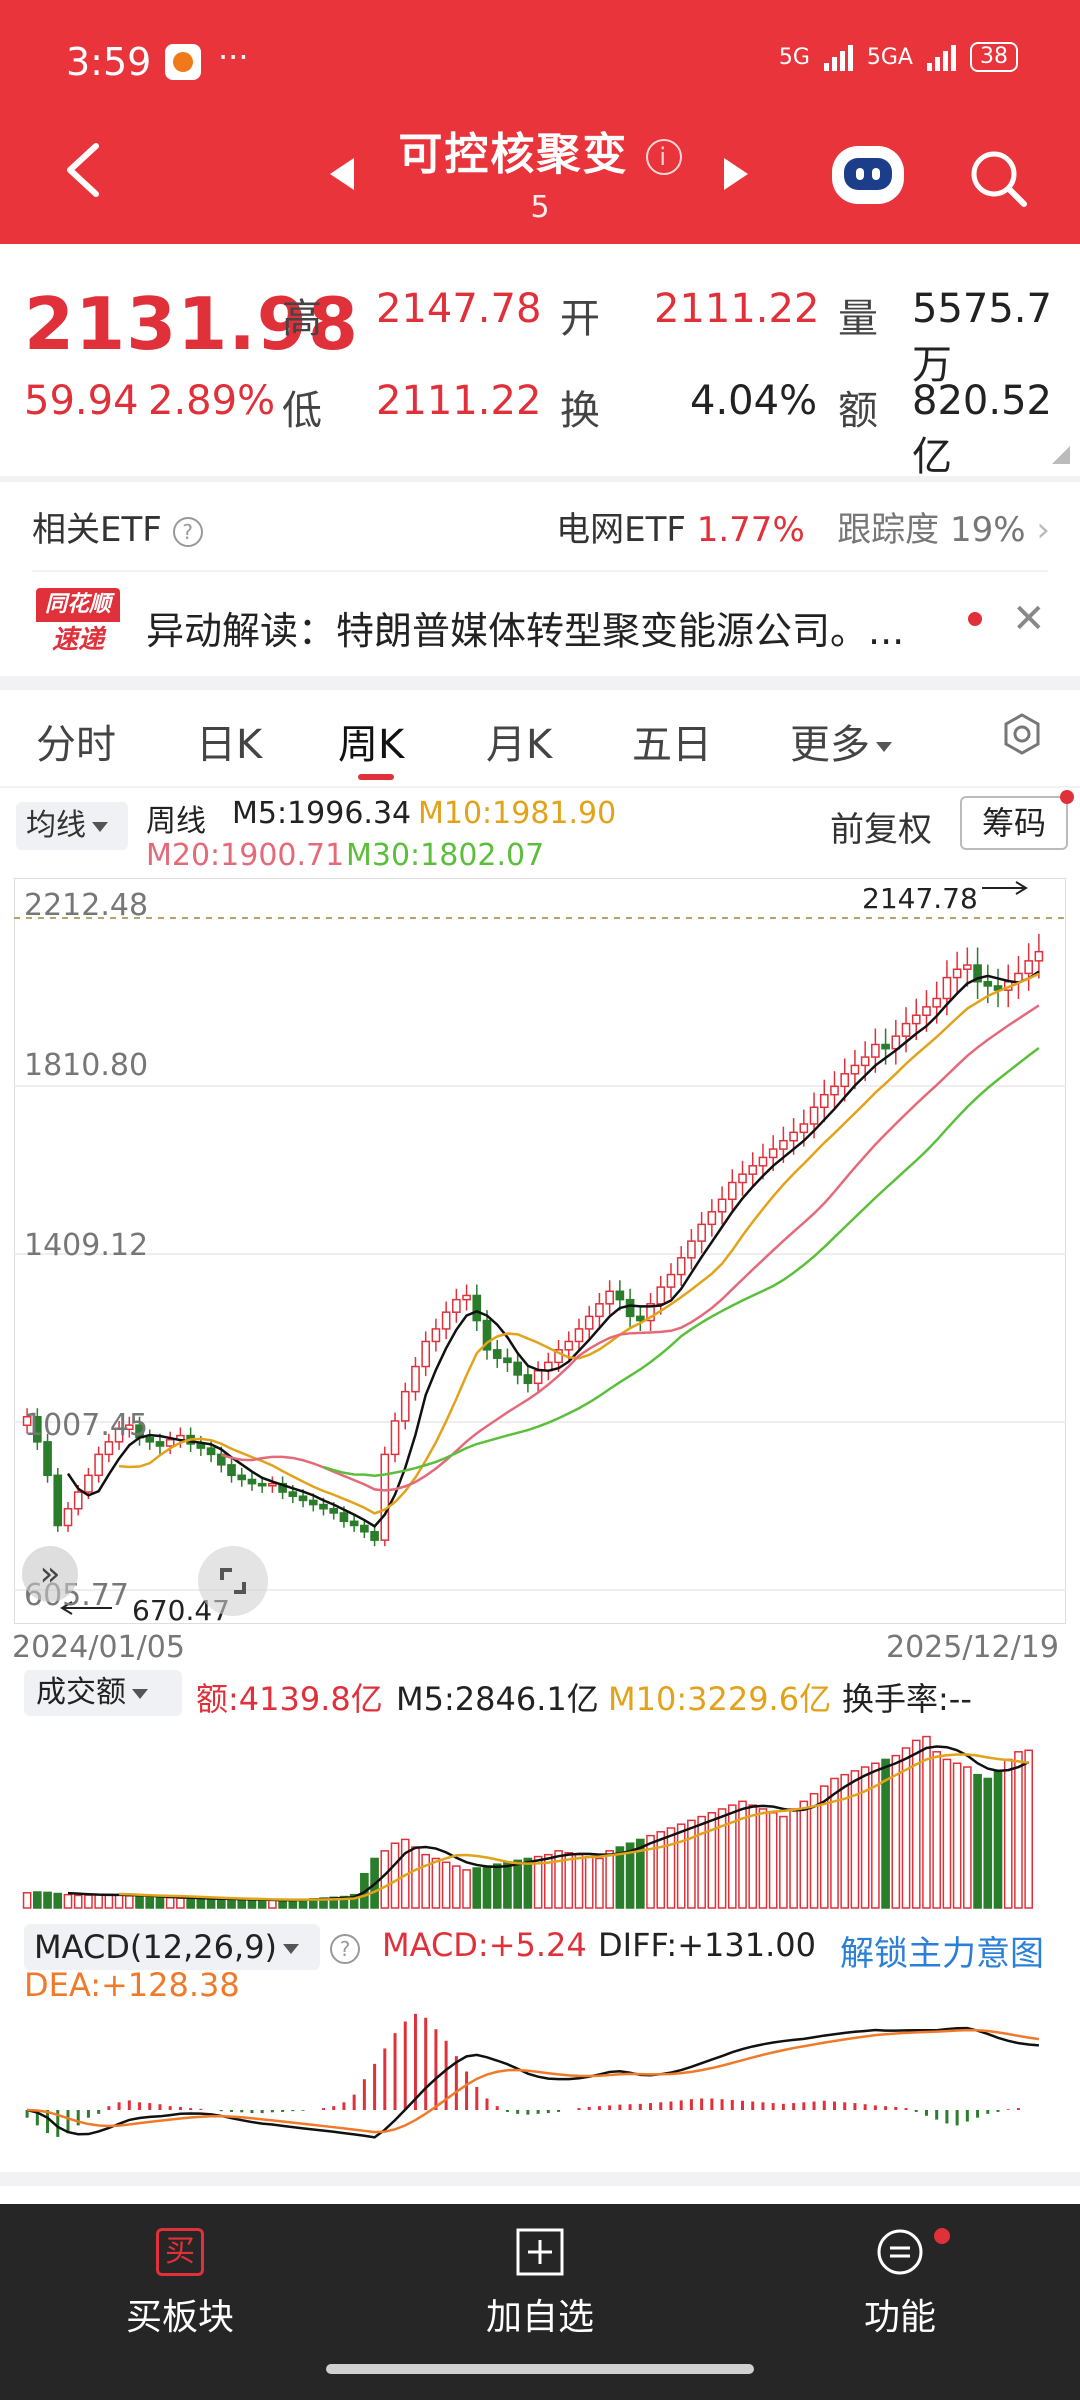 The height and width of the screenshot is (2400, 1080). What do you see at coordinates (858, 411) in the screenshot?
I see `amount-label: 额` at bounding box center [858, 411].